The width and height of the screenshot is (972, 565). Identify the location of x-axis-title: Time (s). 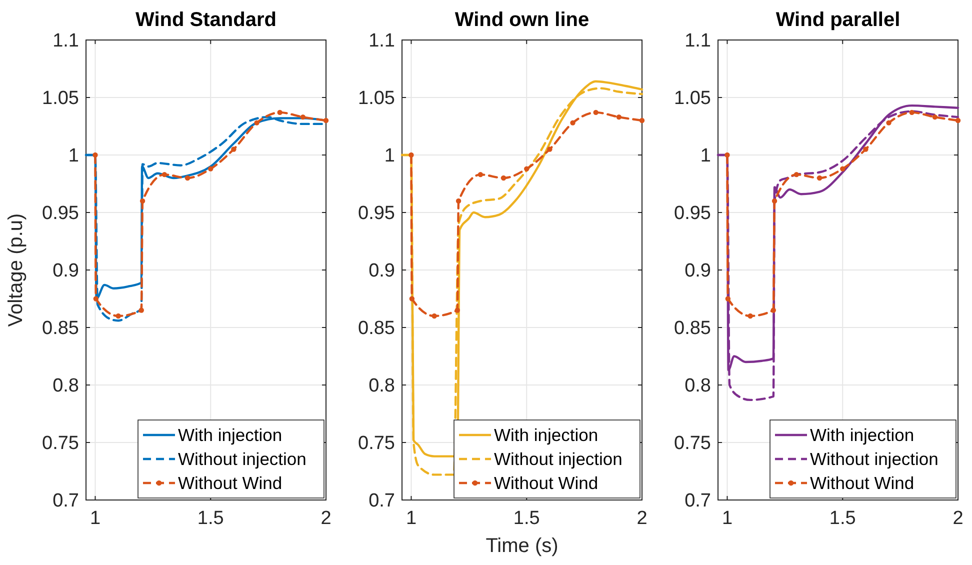
(522, 546).